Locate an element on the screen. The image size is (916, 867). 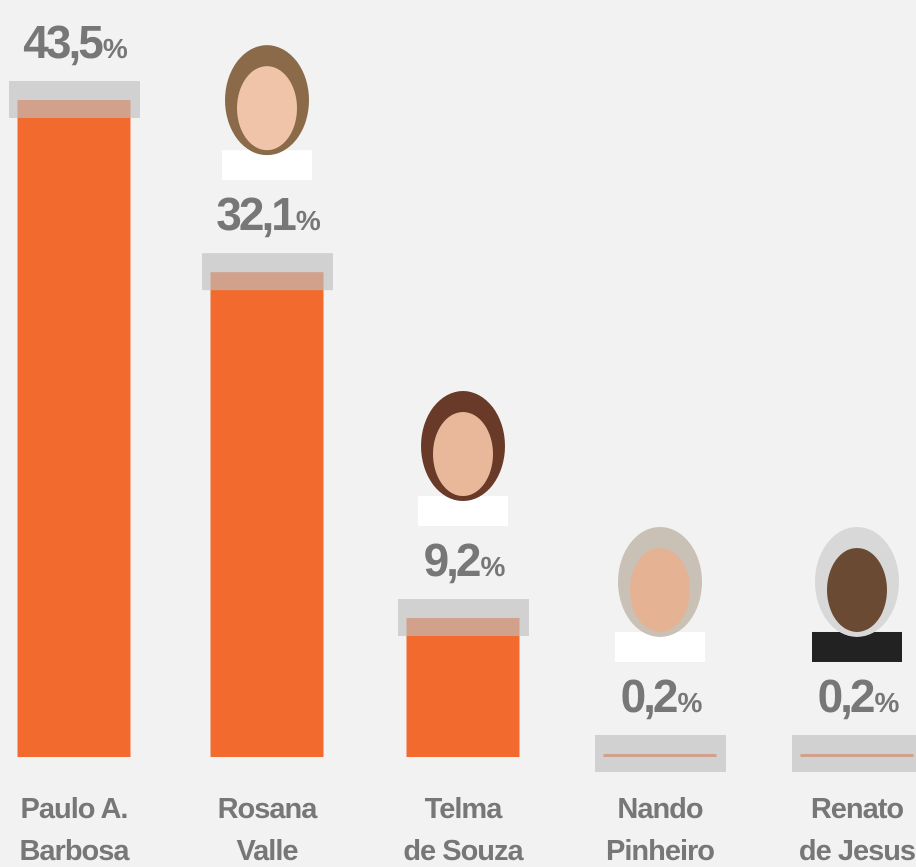
value-label: 32,1% is located at coordinates (268, 214).